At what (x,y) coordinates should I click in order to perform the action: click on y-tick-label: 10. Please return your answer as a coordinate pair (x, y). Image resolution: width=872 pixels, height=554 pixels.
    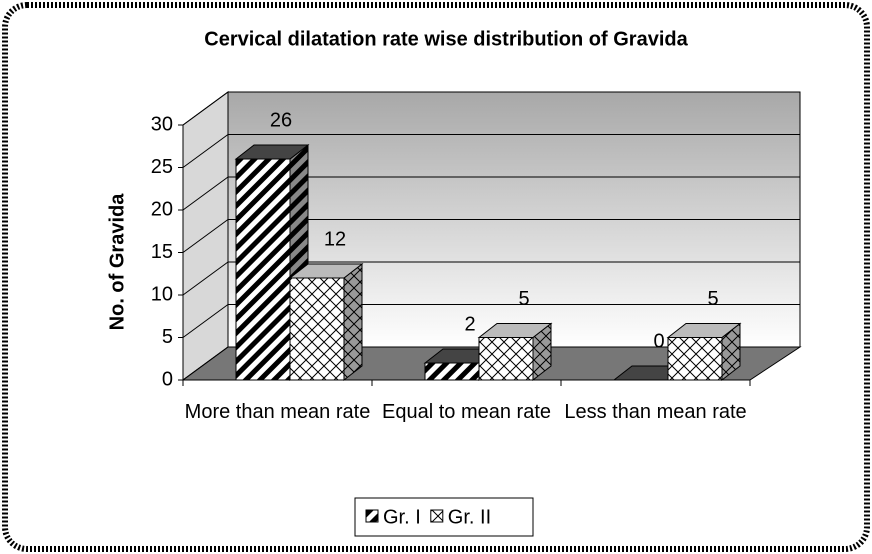
    Looking at the image, I should click on (162, 294).